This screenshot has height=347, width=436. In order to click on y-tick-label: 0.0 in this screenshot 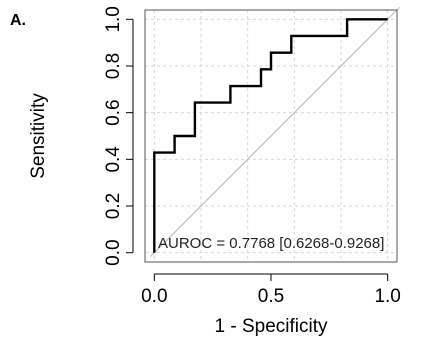, I will do `click(113, 252)`.